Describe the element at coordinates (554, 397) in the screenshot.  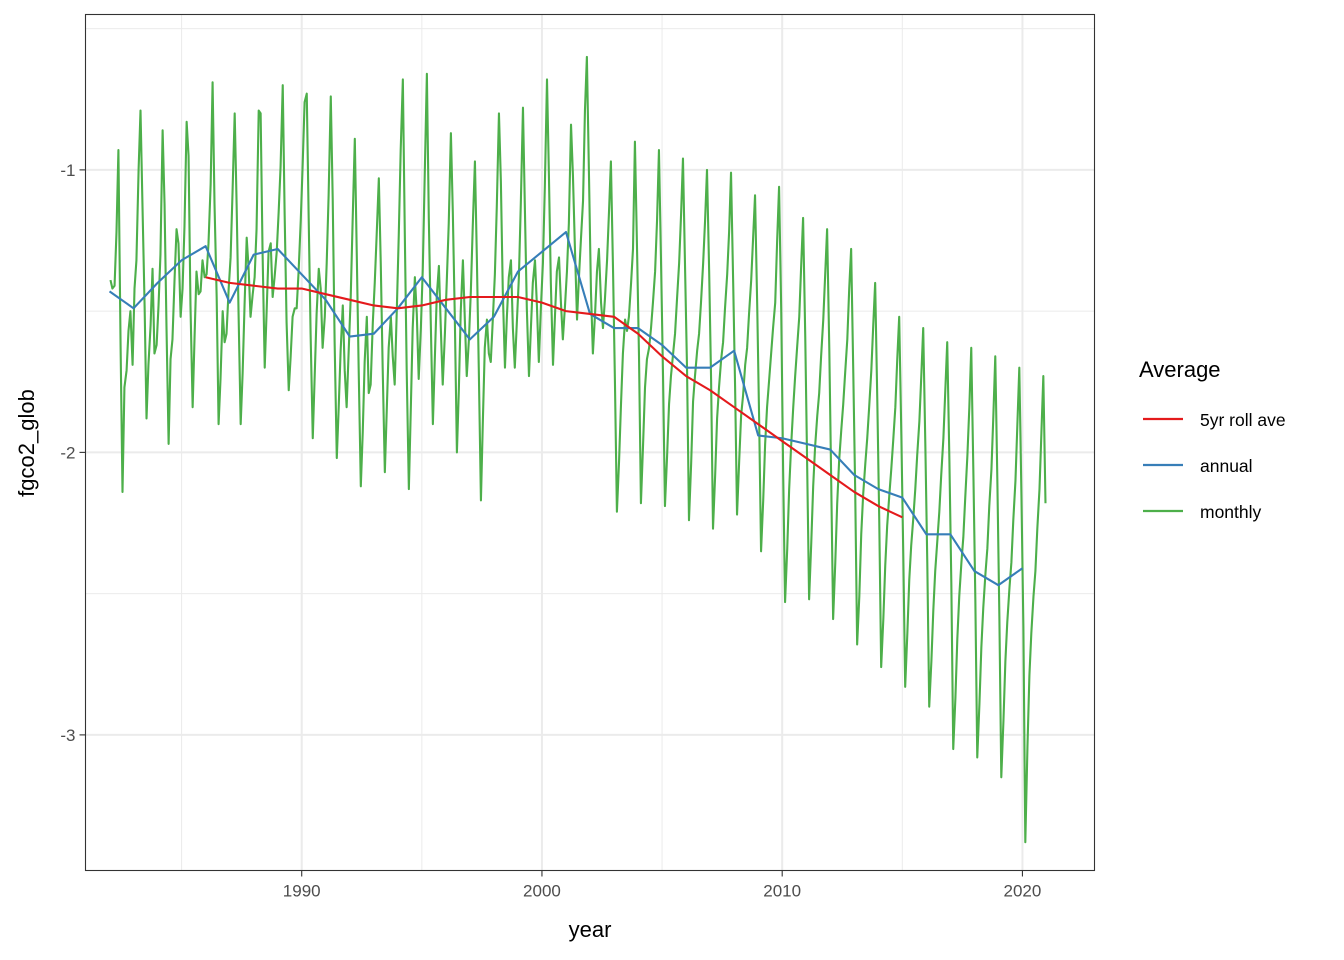
I see `series-line-5yr-roll-ave` at that location.